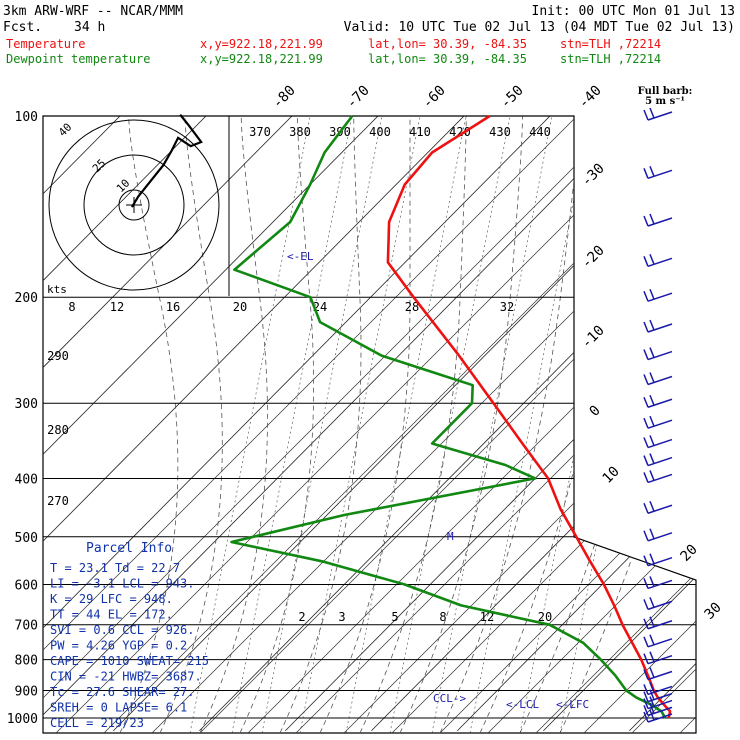 The width and height of the screenshot is (740, 740). I want to click on hodograph-ring-label: 10, so click(123, 186).